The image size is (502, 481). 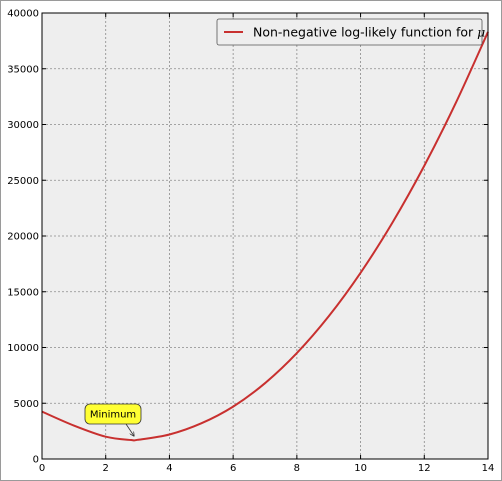 What do you see at coordinates (424, 468) in the screenshot?
I see `x-tick-label: 12` at bounding box center [424, 468].